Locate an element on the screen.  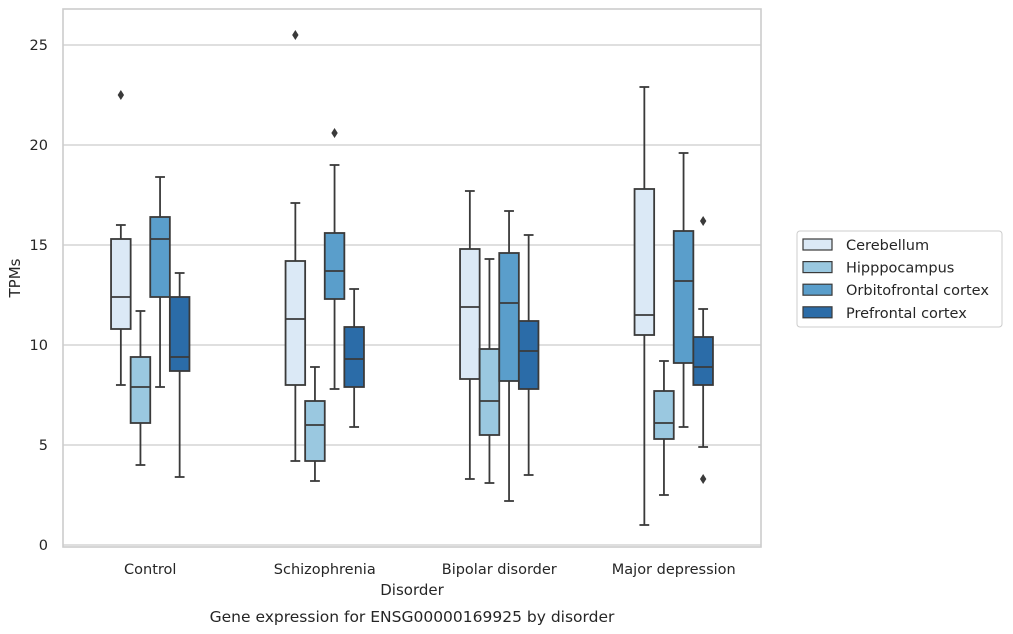
x-axis-title: Disorder is located at coordinates (412, 590).